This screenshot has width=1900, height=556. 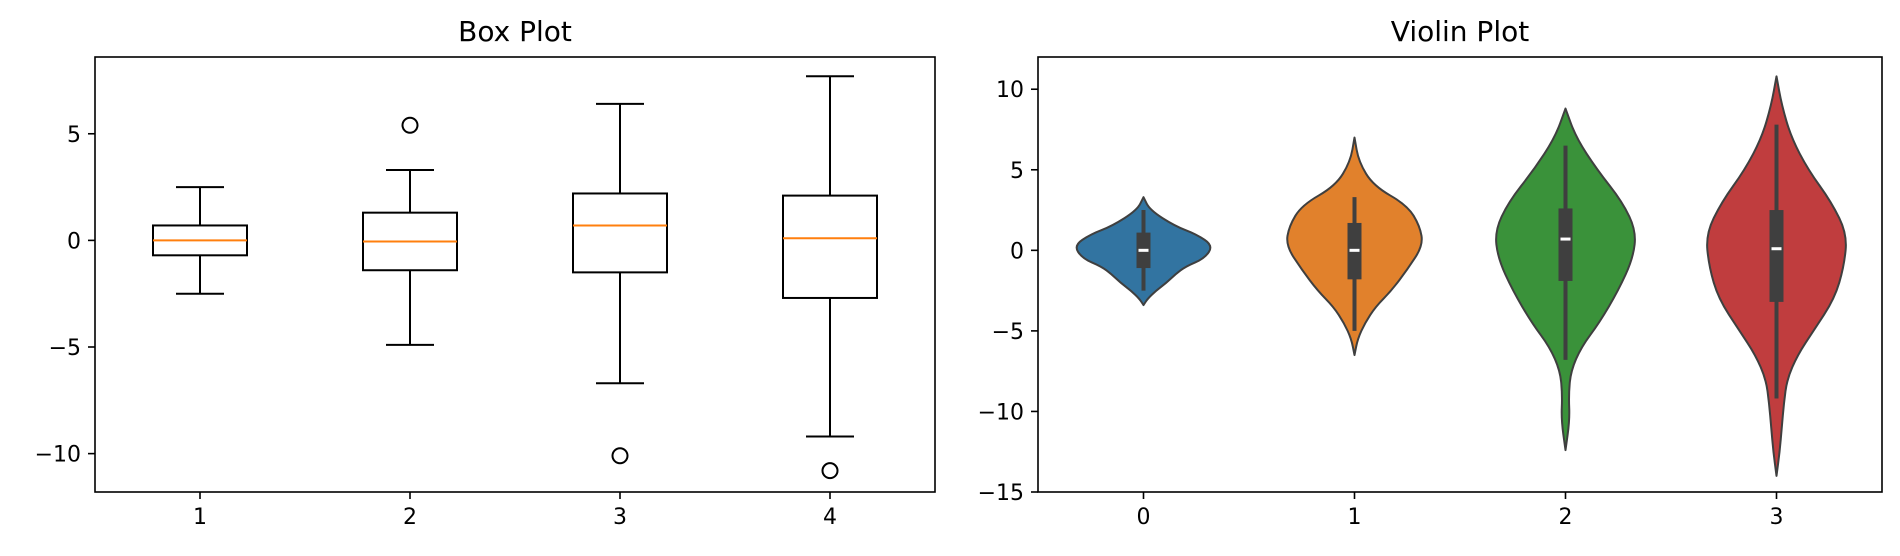 I want to click on box-plot-title: Box Plot, so click(x=515, y=31).